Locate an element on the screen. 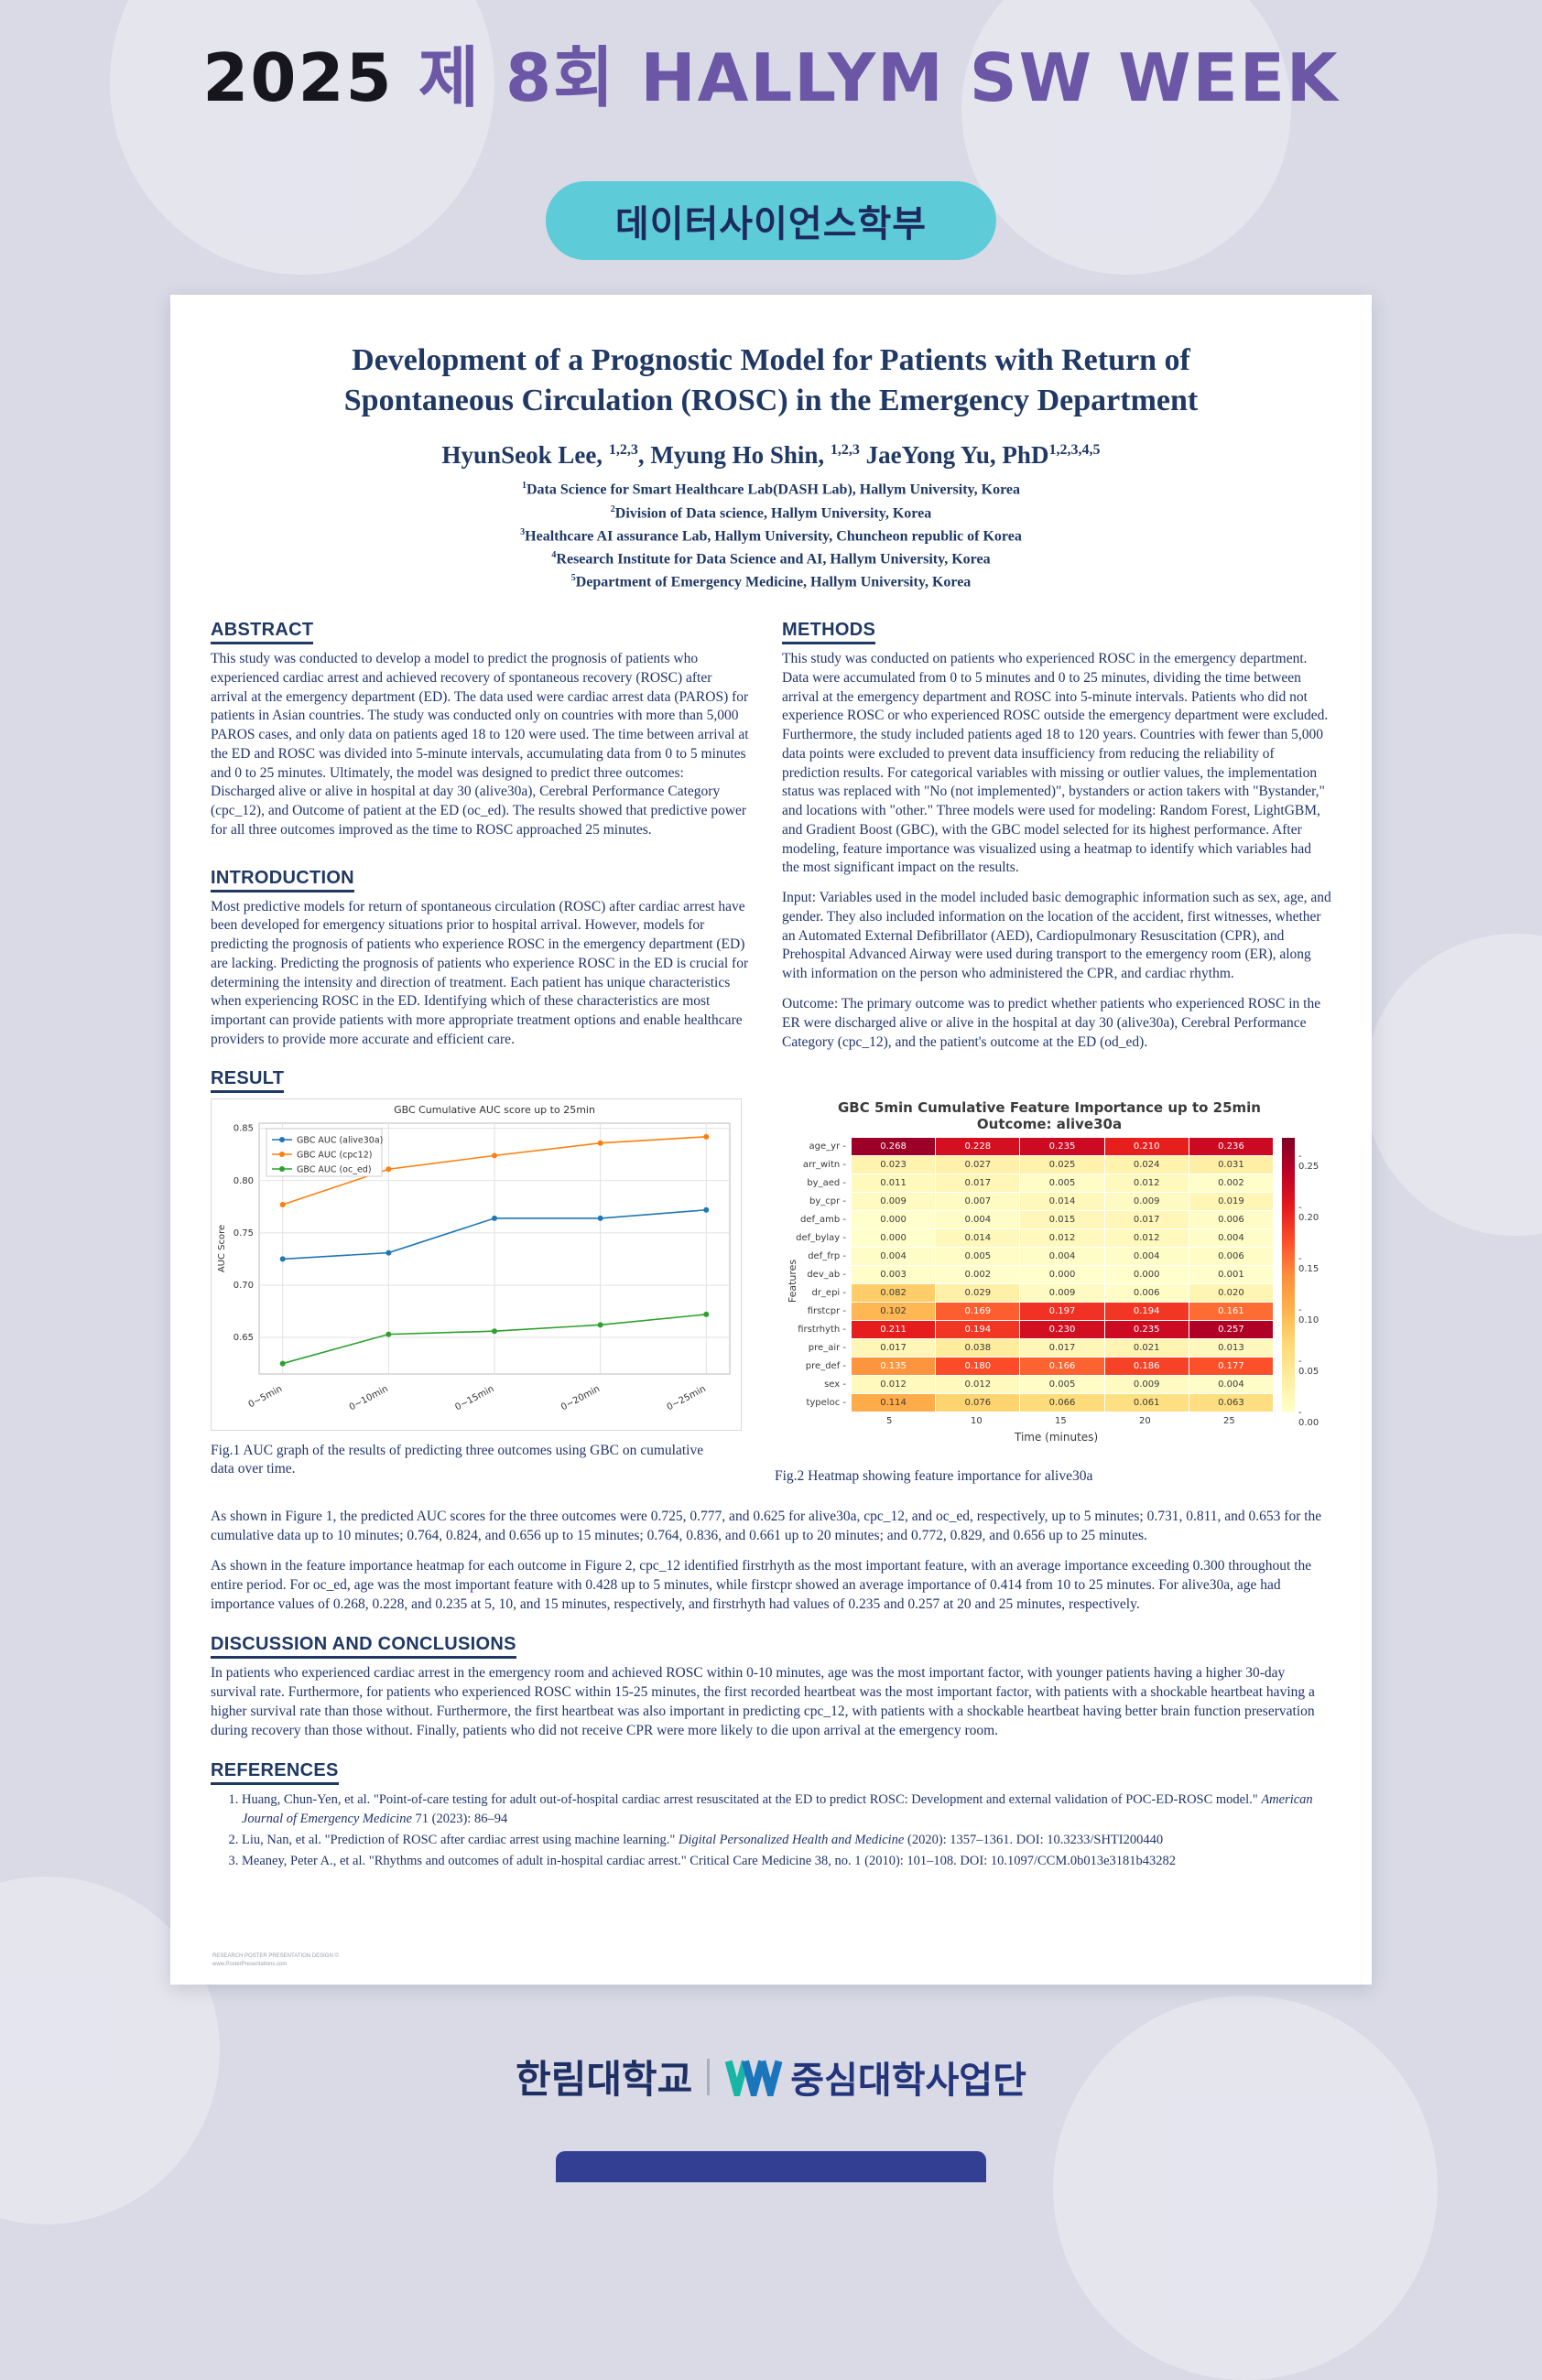 The height and width of the screenshot is (2380, 1542). heatmap-cell: 0.186 is located at coordinates (1146, 1367).